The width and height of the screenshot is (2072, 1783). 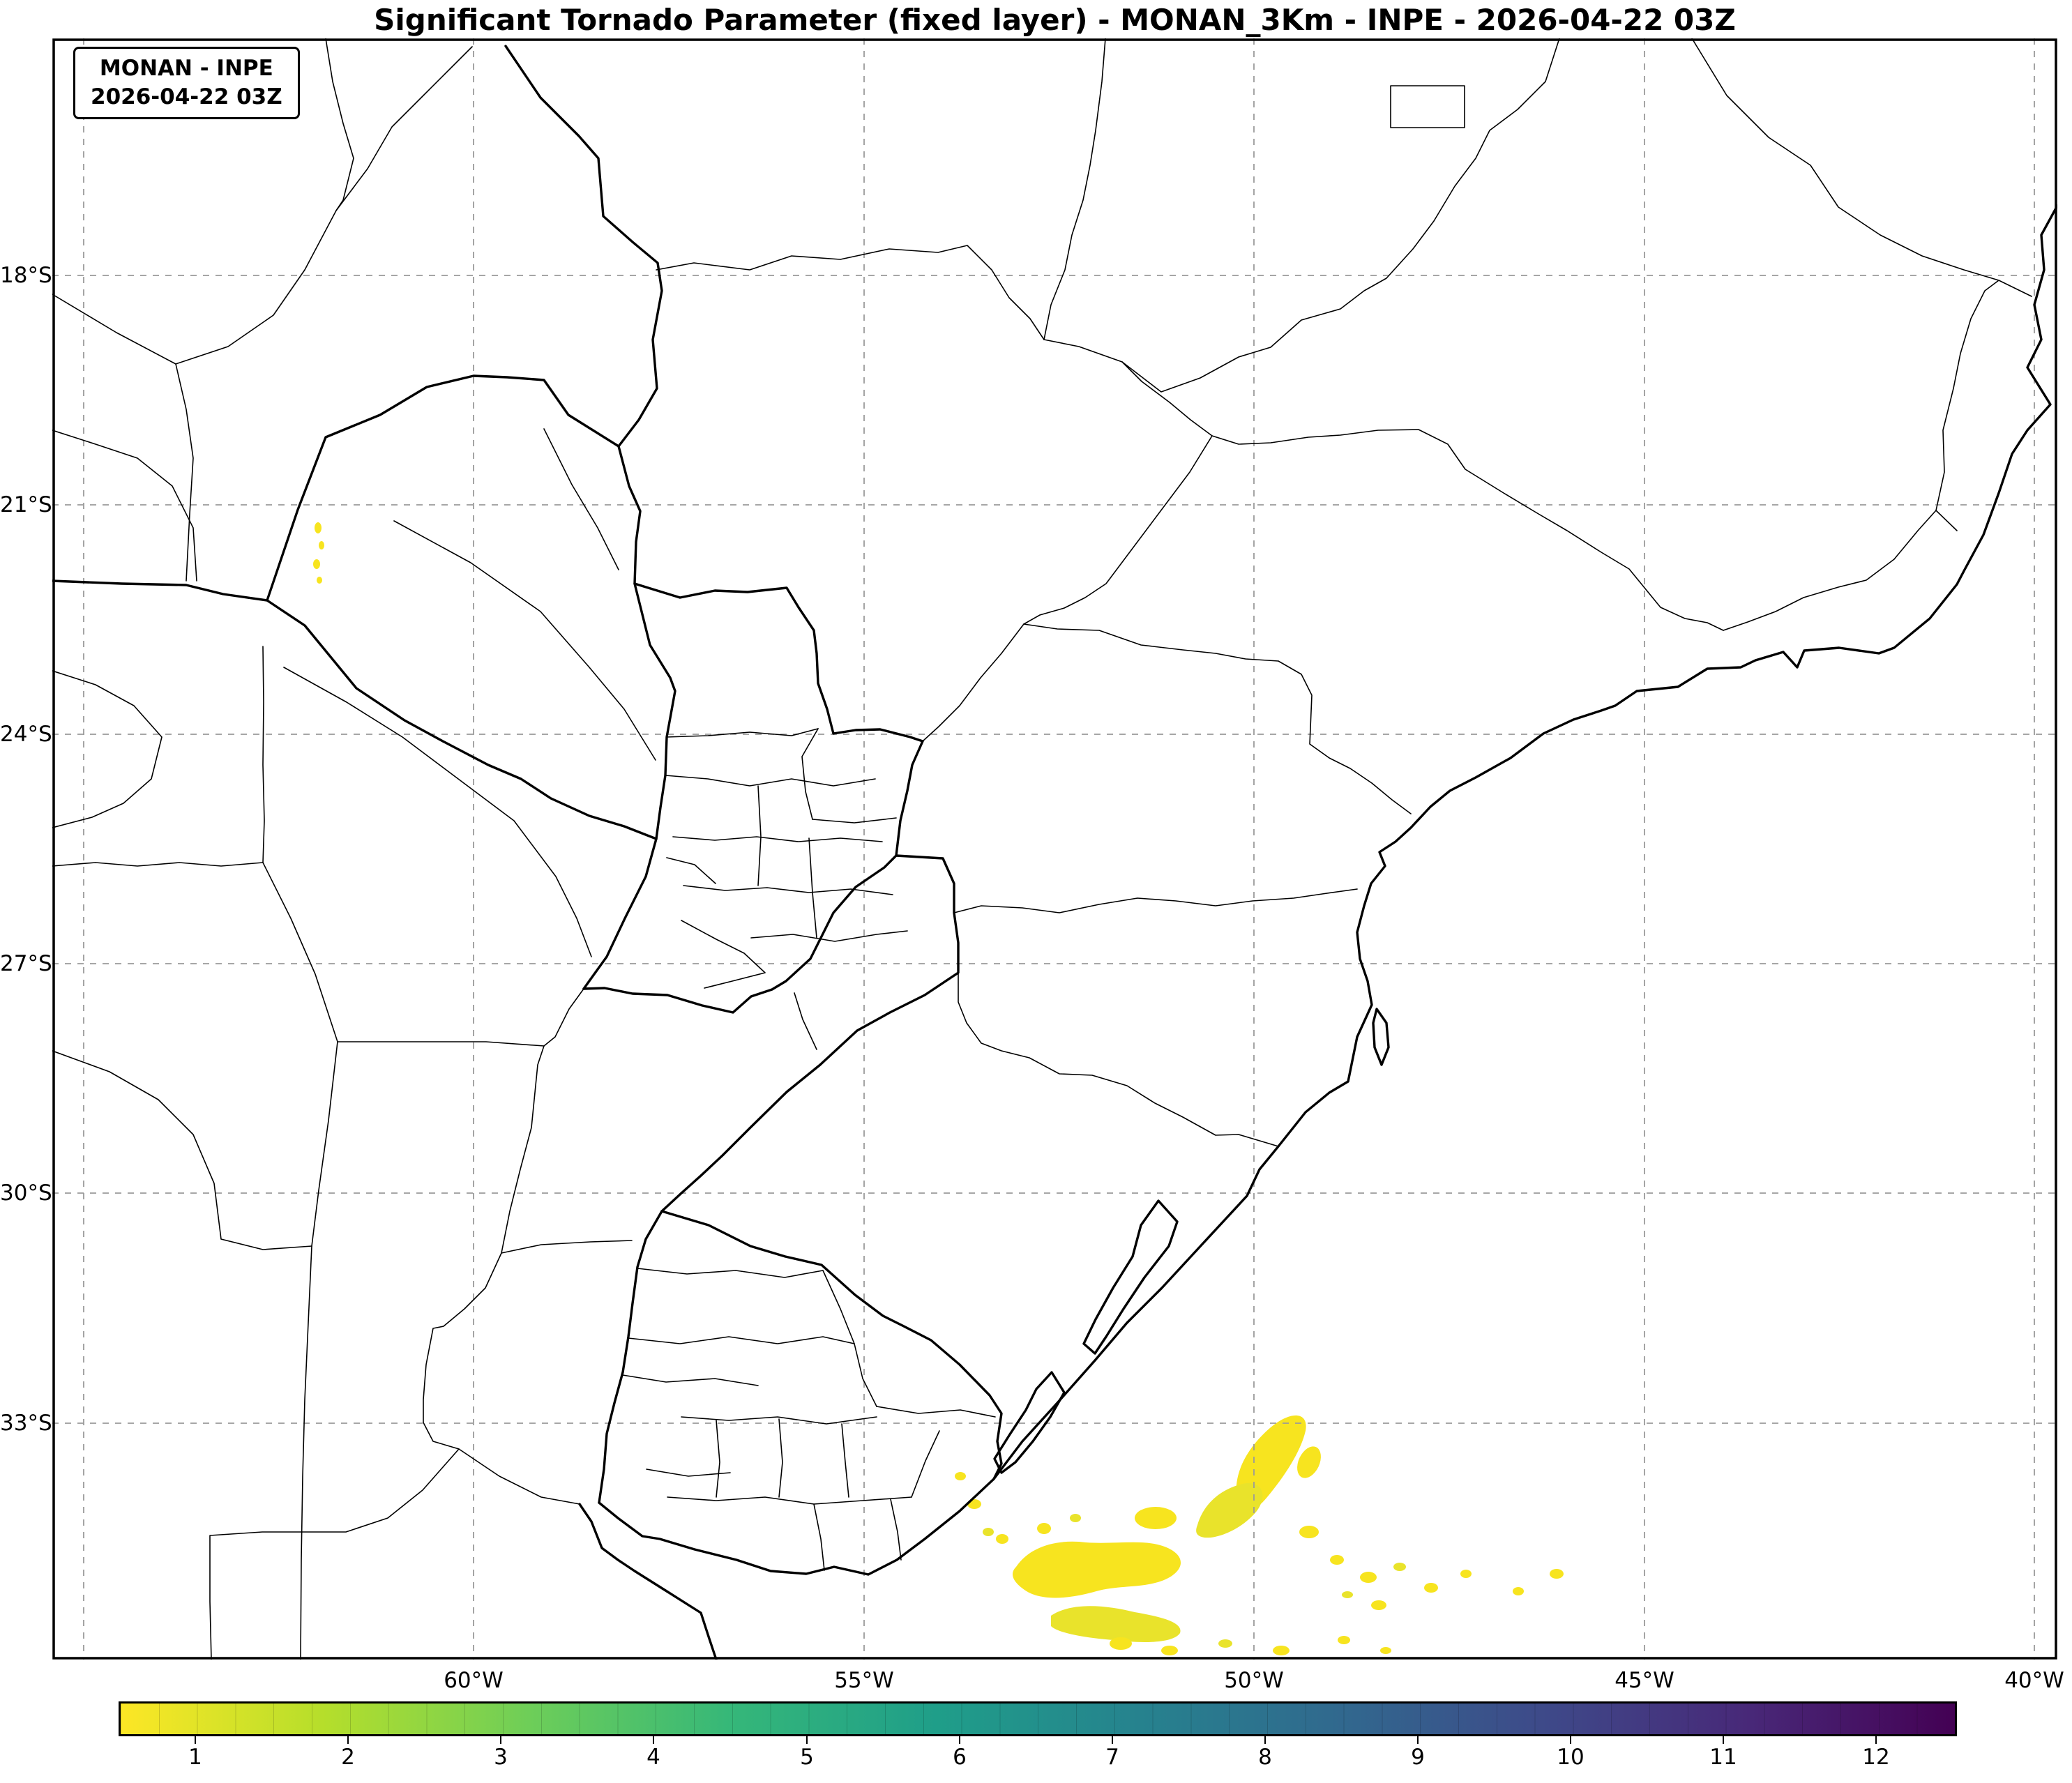 I want to click on colorbar-tick-label: 5, so click(x=807, y=1757).